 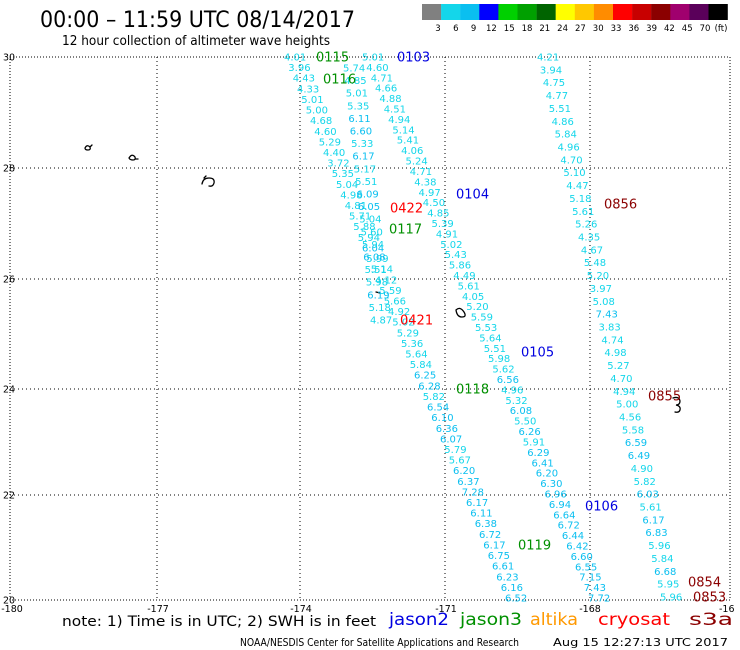 What do you see at coordinates (359, 119) in the screenshot?
I see `cryosat-wave-height-value: 6.11` at bounding box center [359, 119].